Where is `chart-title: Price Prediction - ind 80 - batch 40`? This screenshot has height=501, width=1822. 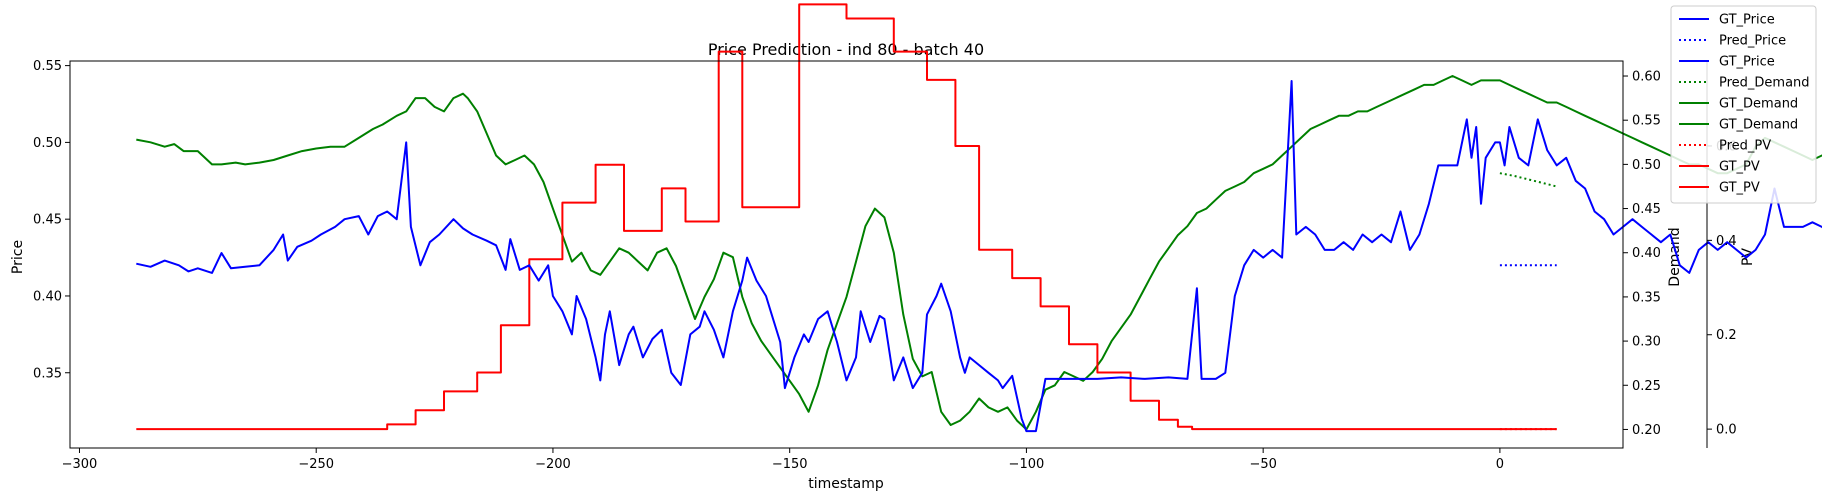
chart-title: Price Prediction - ind 80 - batch 40 is located at coordinates (846, 49).